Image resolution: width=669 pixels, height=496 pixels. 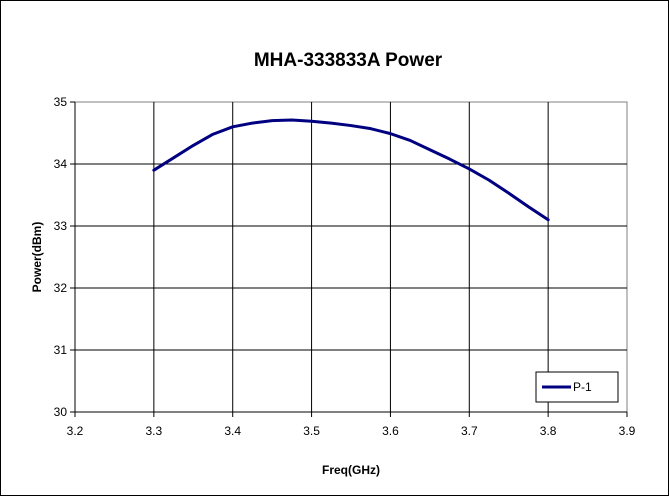 I want to click on x-tick-label: 3.3, so click(x=154, y=431).